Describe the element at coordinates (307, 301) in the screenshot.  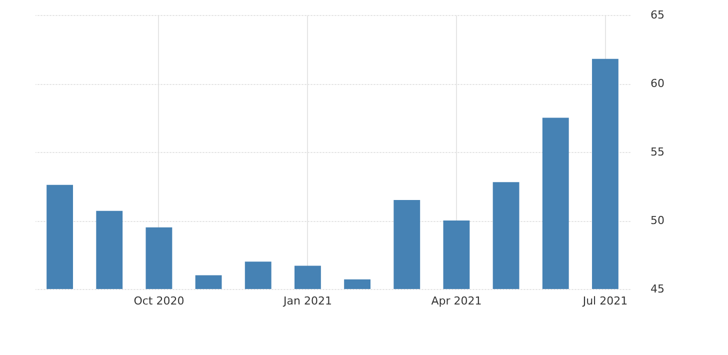
I see `x-tick-label: Jan 2021` at that location.